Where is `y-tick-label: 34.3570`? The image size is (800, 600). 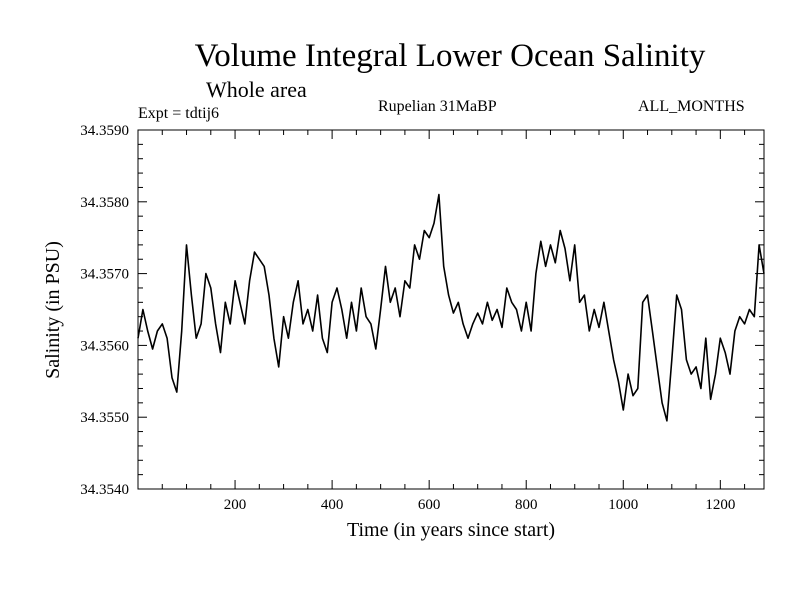
y-tick-label: 34.3570 is located at coordinates (104, 275).